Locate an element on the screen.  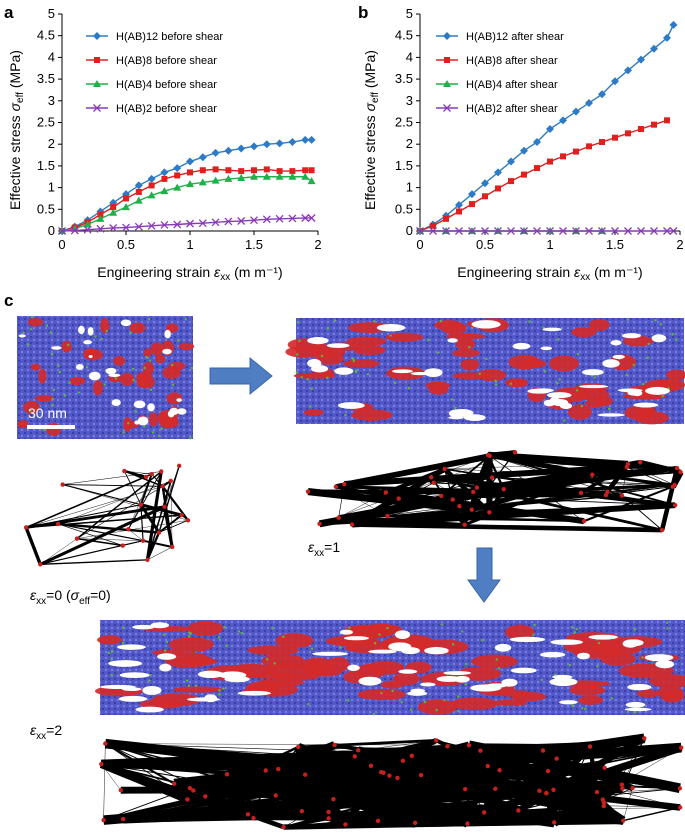
y-tick-label: 4.5 is located at coordinates (46, 35).